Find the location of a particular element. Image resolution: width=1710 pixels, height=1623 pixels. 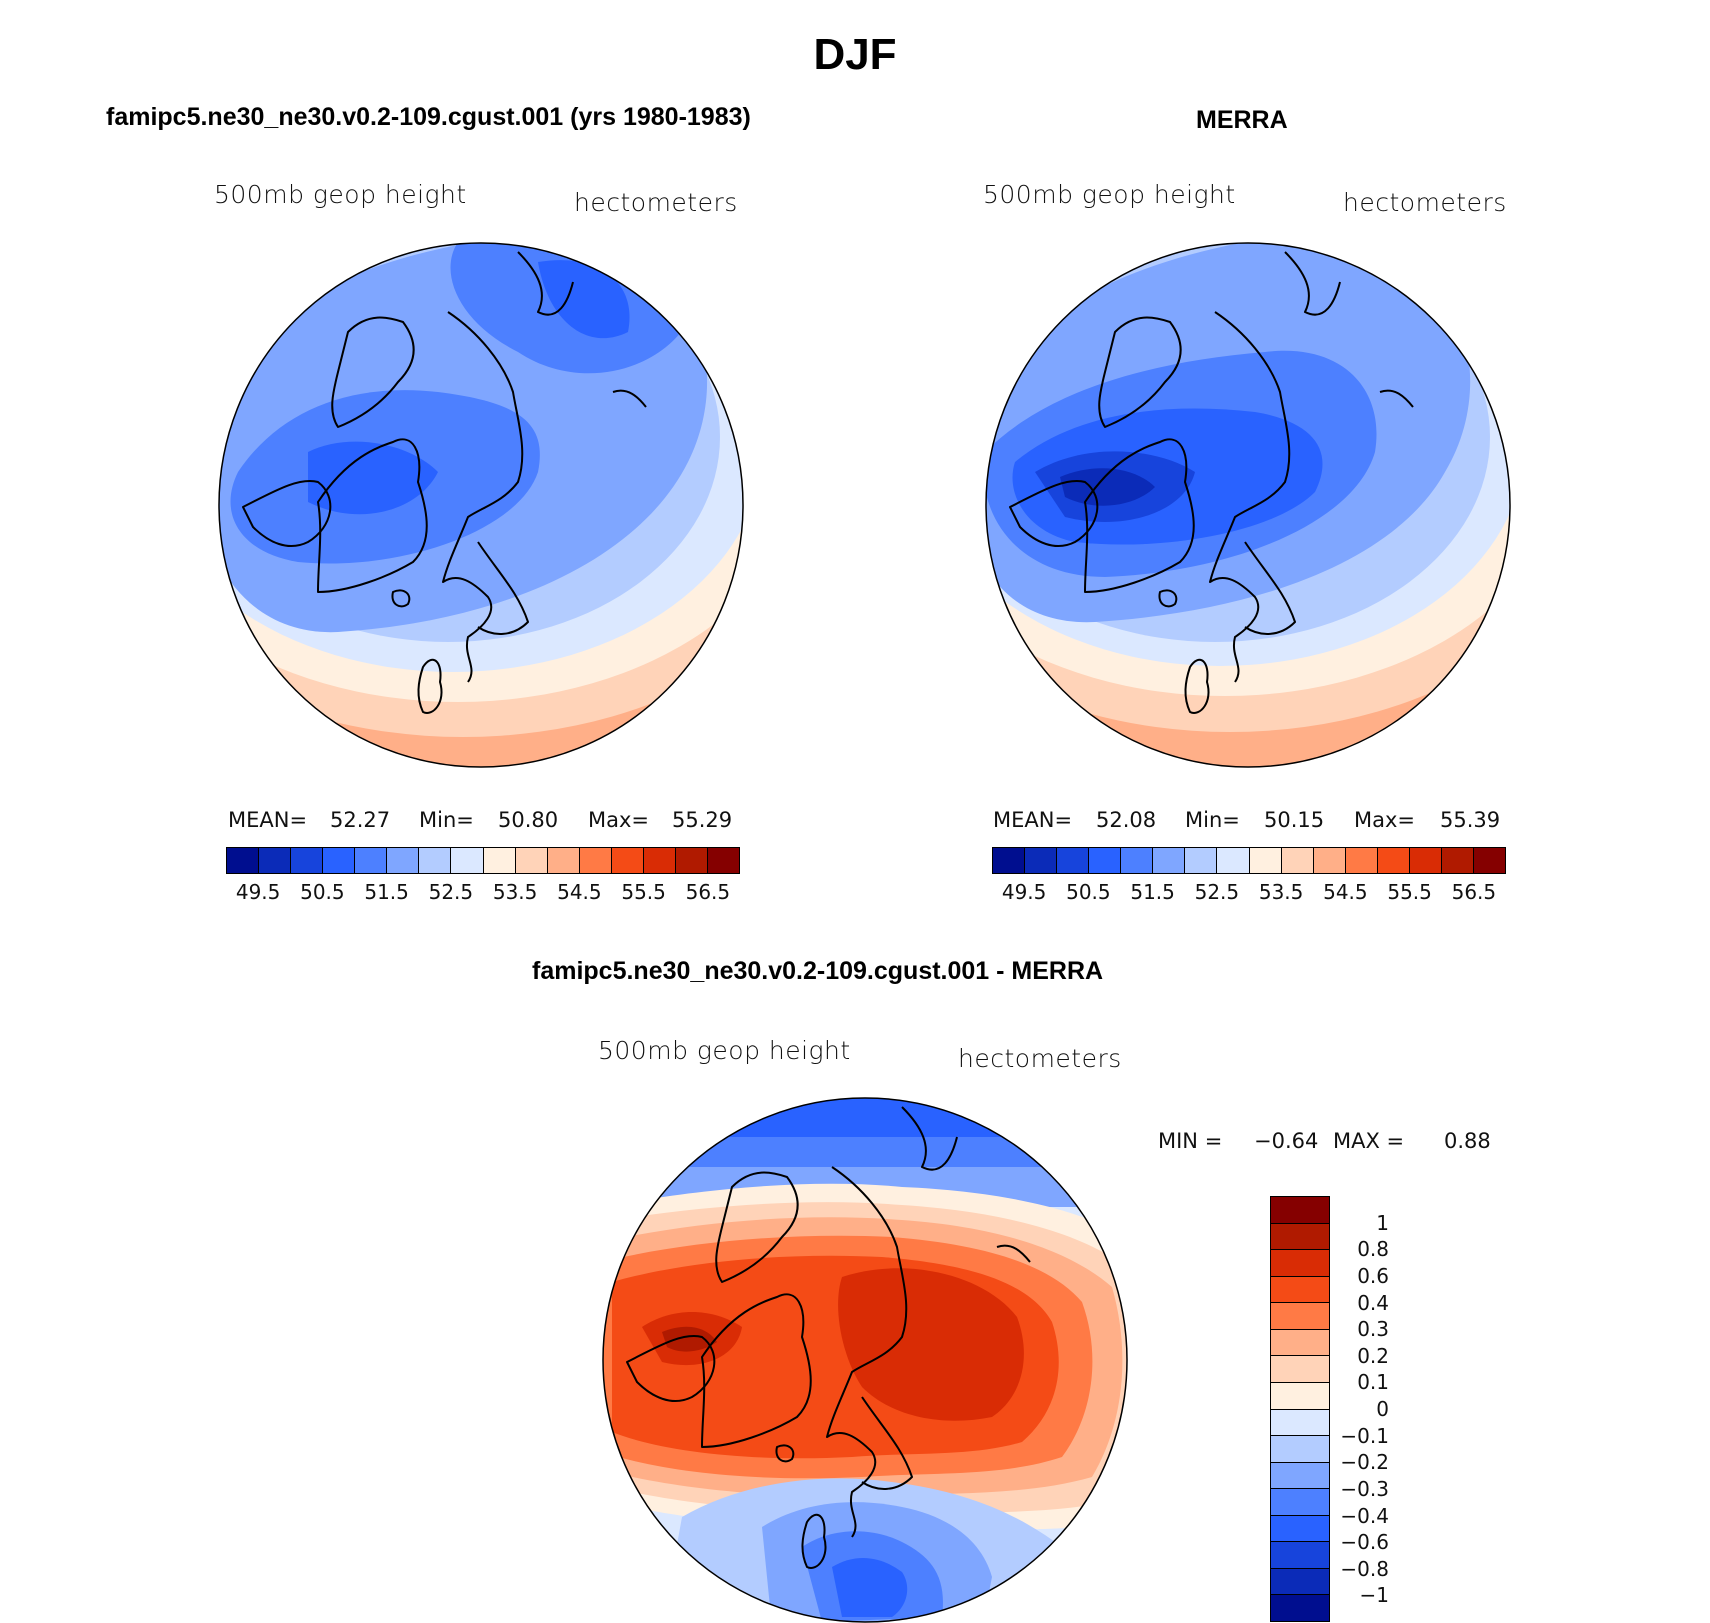

panel3-min-value: −0.64 is located at coordinates (1286, 1141).